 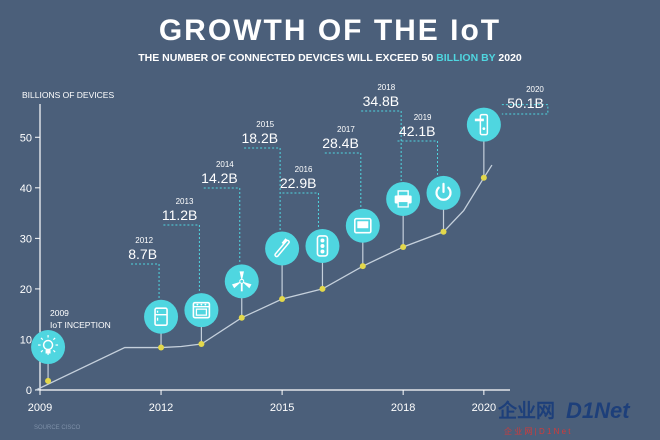 What do you see at coordinates (346, 129) in the screenshot?
I see `year-label-2017: 2017` at bounding box center [346, 129].